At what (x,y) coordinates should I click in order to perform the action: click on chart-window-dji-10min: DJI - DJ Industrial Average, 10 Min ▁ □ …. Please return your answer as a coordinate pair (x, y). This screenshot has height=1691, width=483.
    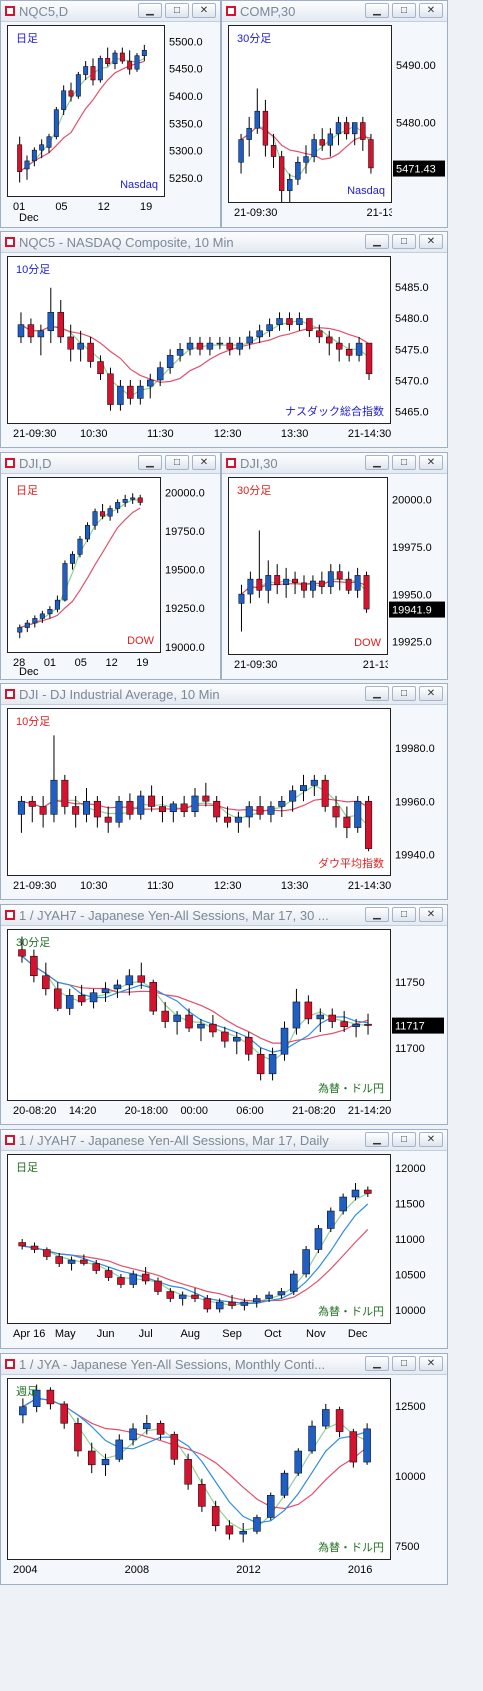
    Looking at the image, I should click on (224, 791).